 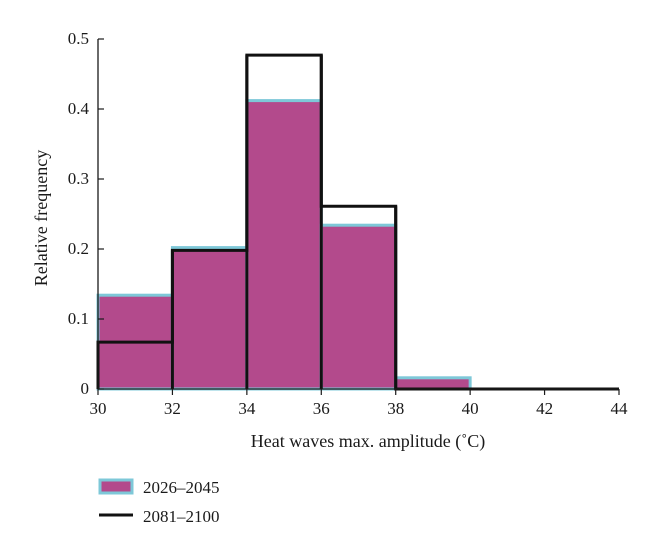 I want to click on y-tick-label: 0.5, so click(x=78, y=38).